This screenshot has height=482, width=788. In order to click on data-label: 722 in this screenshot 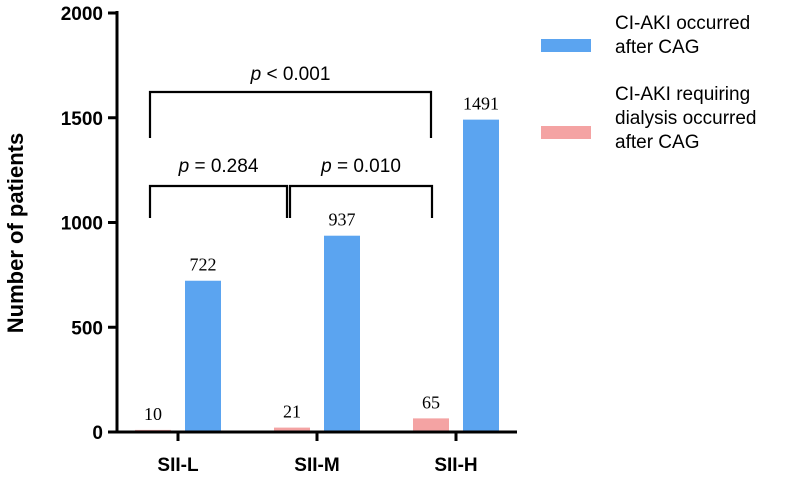, I will do `click(203, 265)`.